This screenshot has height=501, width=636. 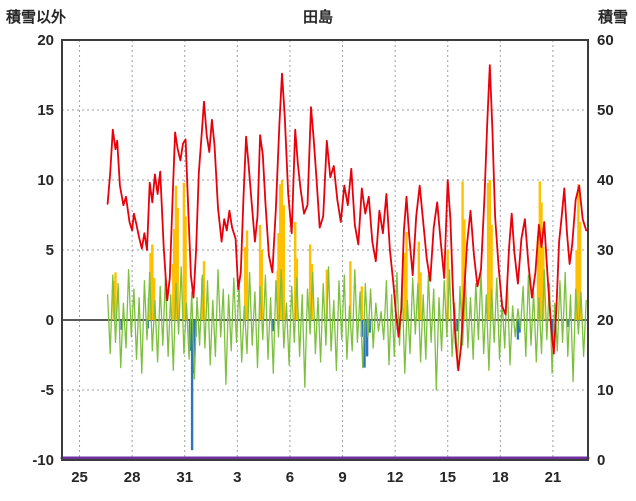 What do you see at coordinates (605, 250) in the screenshot?
I see `right-axis-tick-label: 30` at bounding box center [605, 250].